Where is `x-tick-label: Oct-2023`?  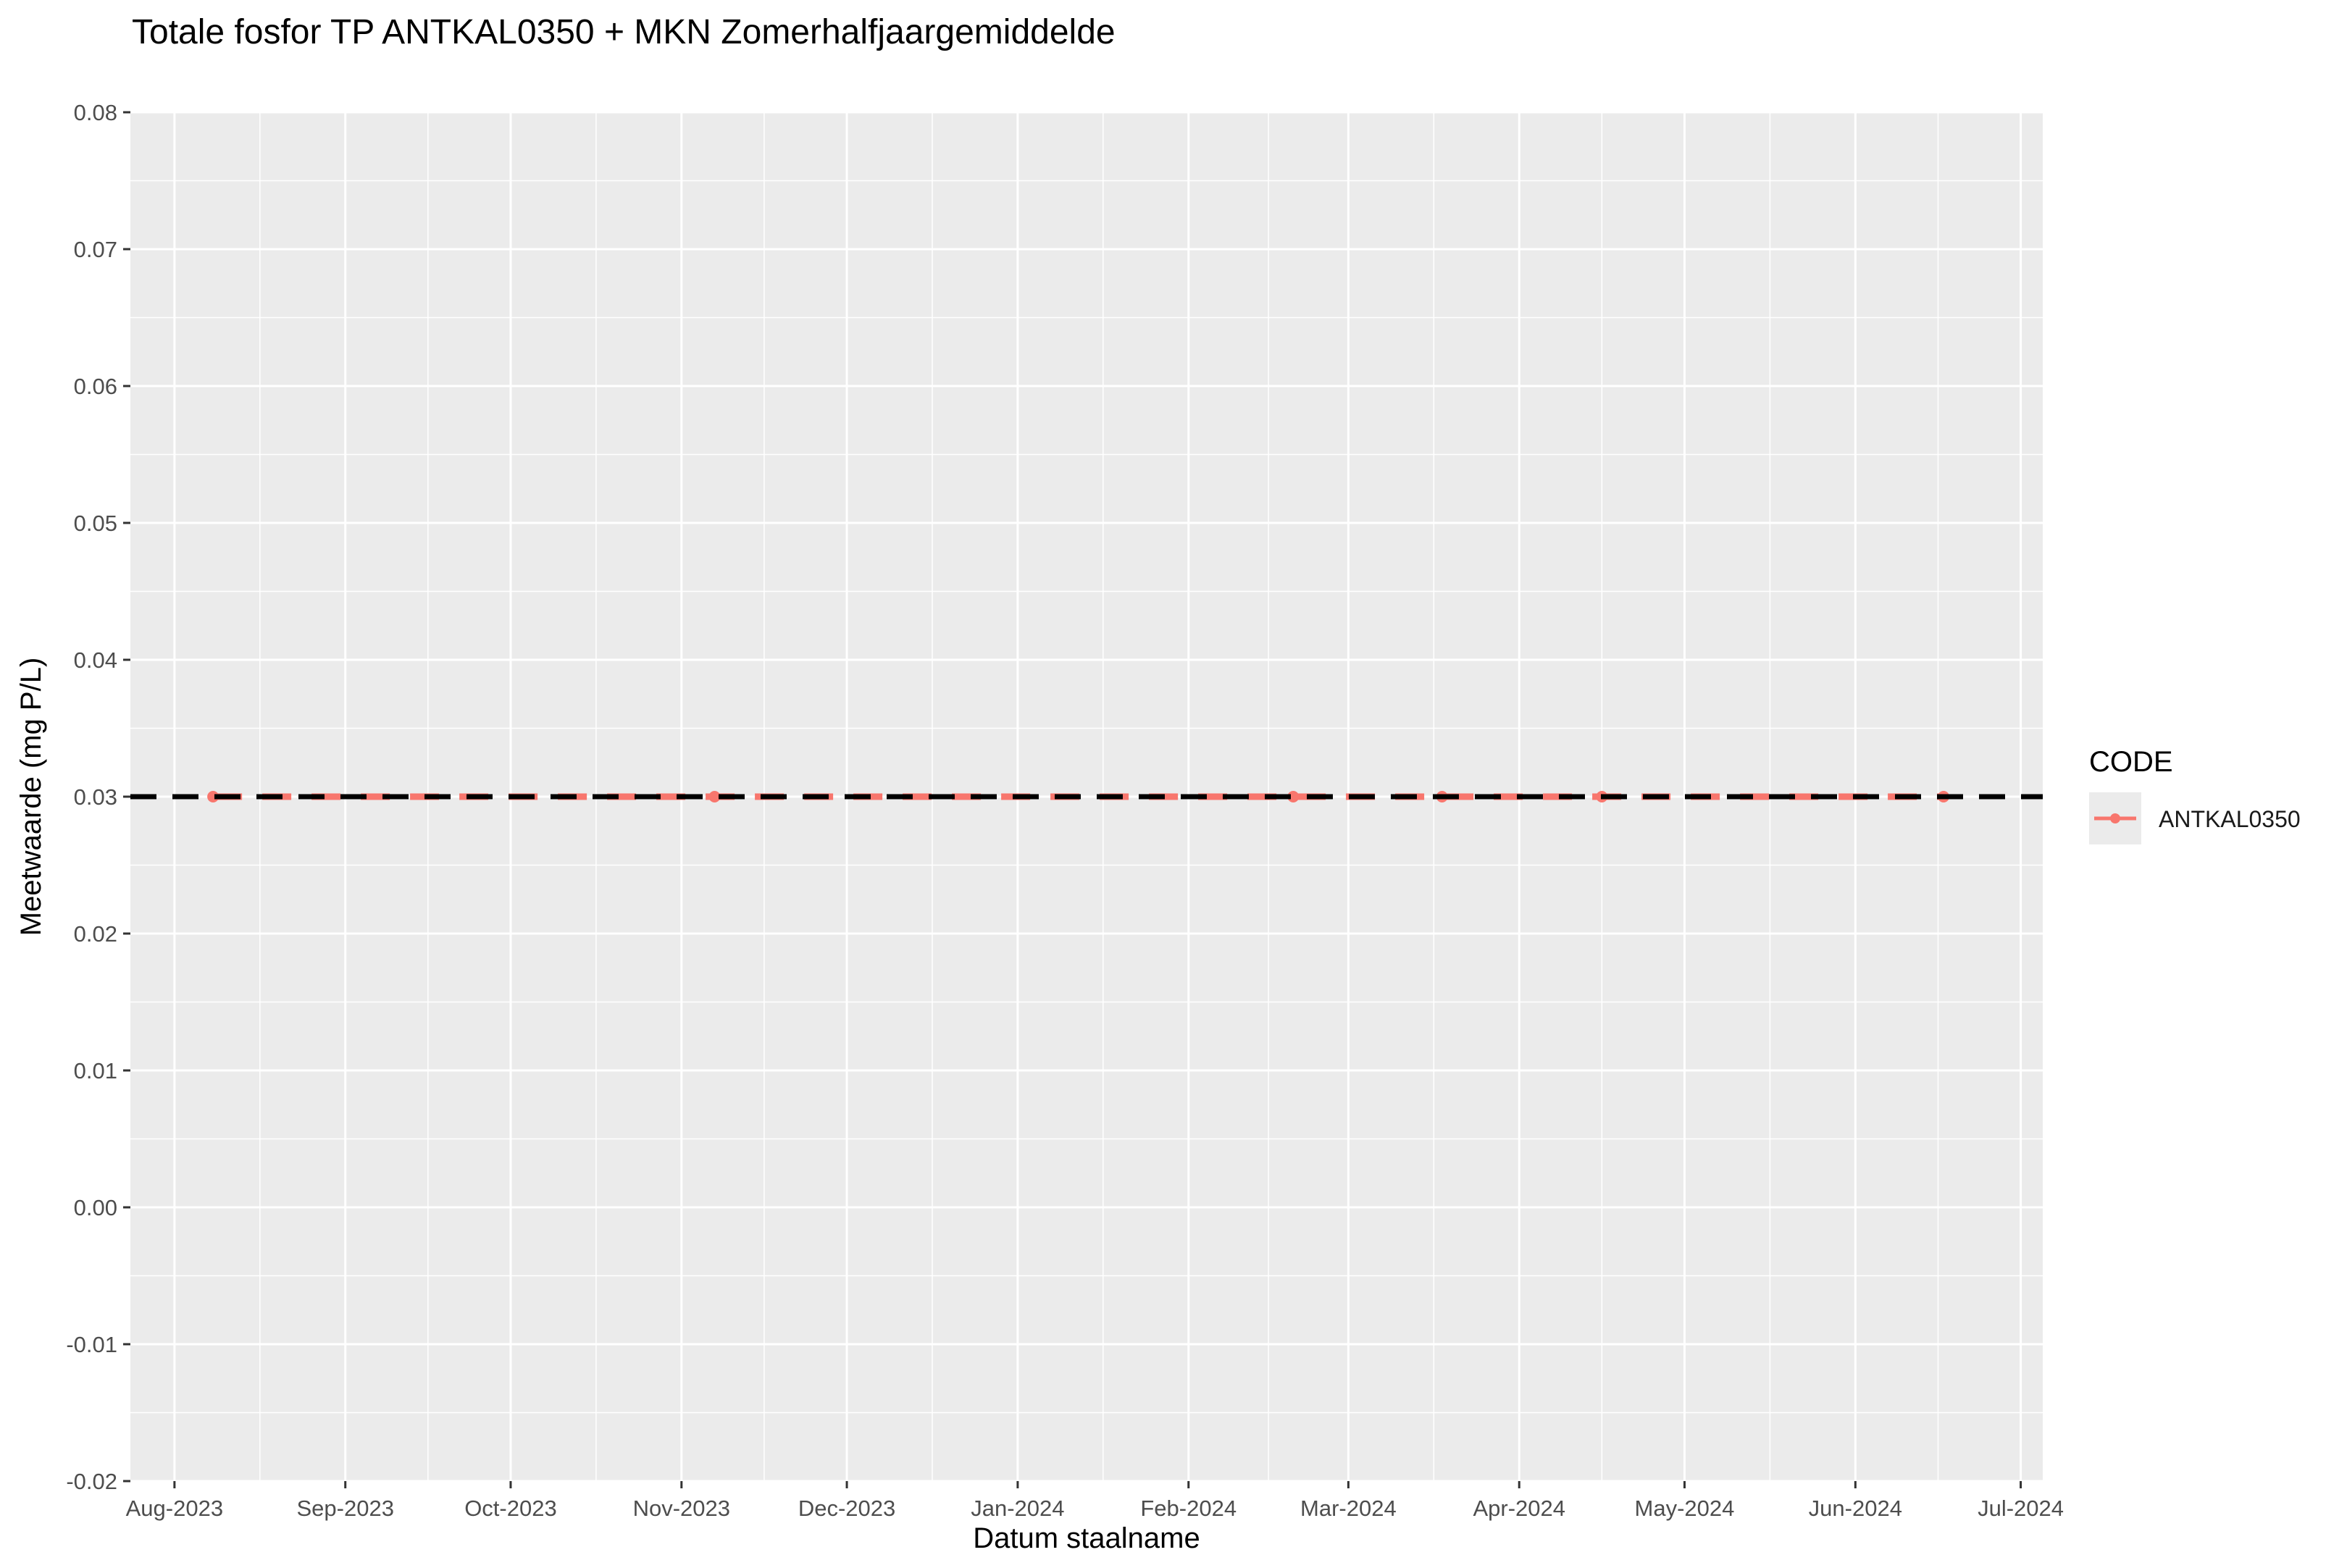
x-tick-label: Oct-2023 is located at coordinates (510, 1509).